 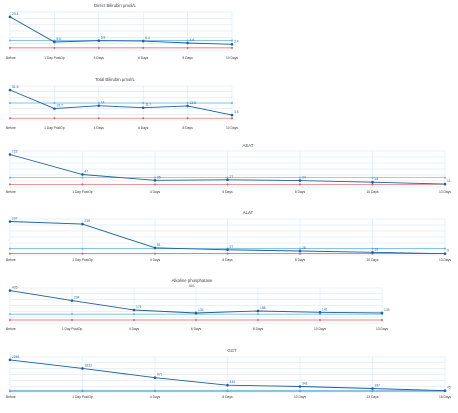 I want to click on data-label: 219, so click(x=88, y=221).